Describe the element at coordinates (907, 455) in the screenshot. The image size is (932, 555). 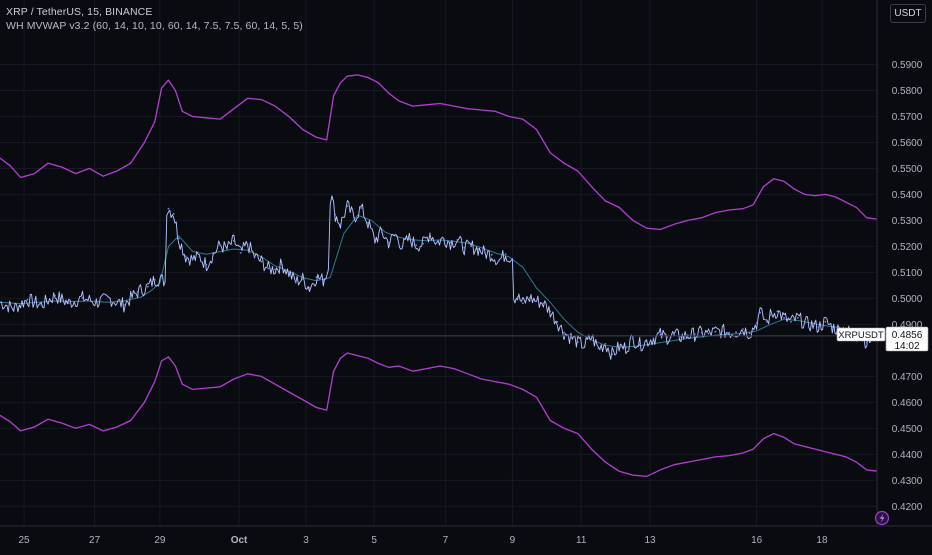
I see `price-tick-label: 0.4400` at that location.